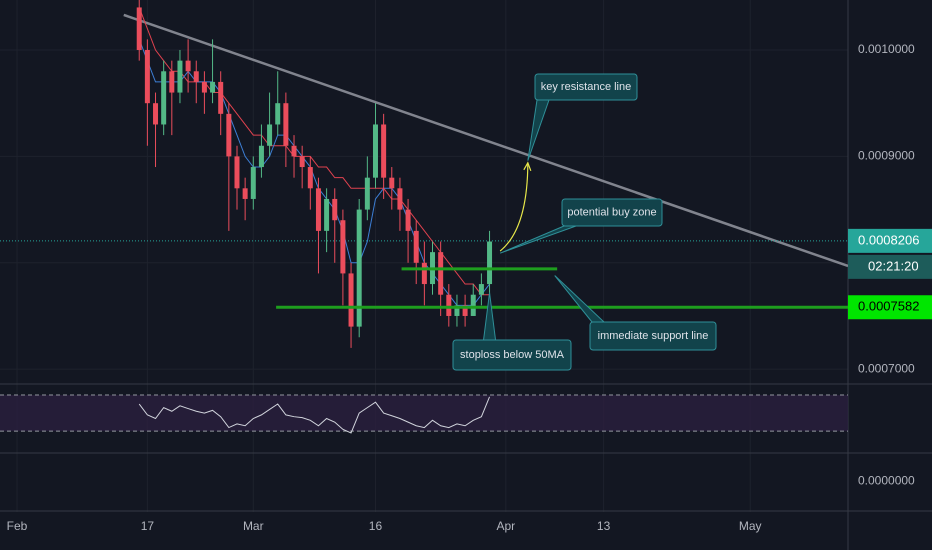 Image resolution: width=932 pixels, height=550 pixels. What do you see at coordinates (505, 526) in the screenshot?
I see `x-tick-label: Apr` at bounding box center [505, 526].